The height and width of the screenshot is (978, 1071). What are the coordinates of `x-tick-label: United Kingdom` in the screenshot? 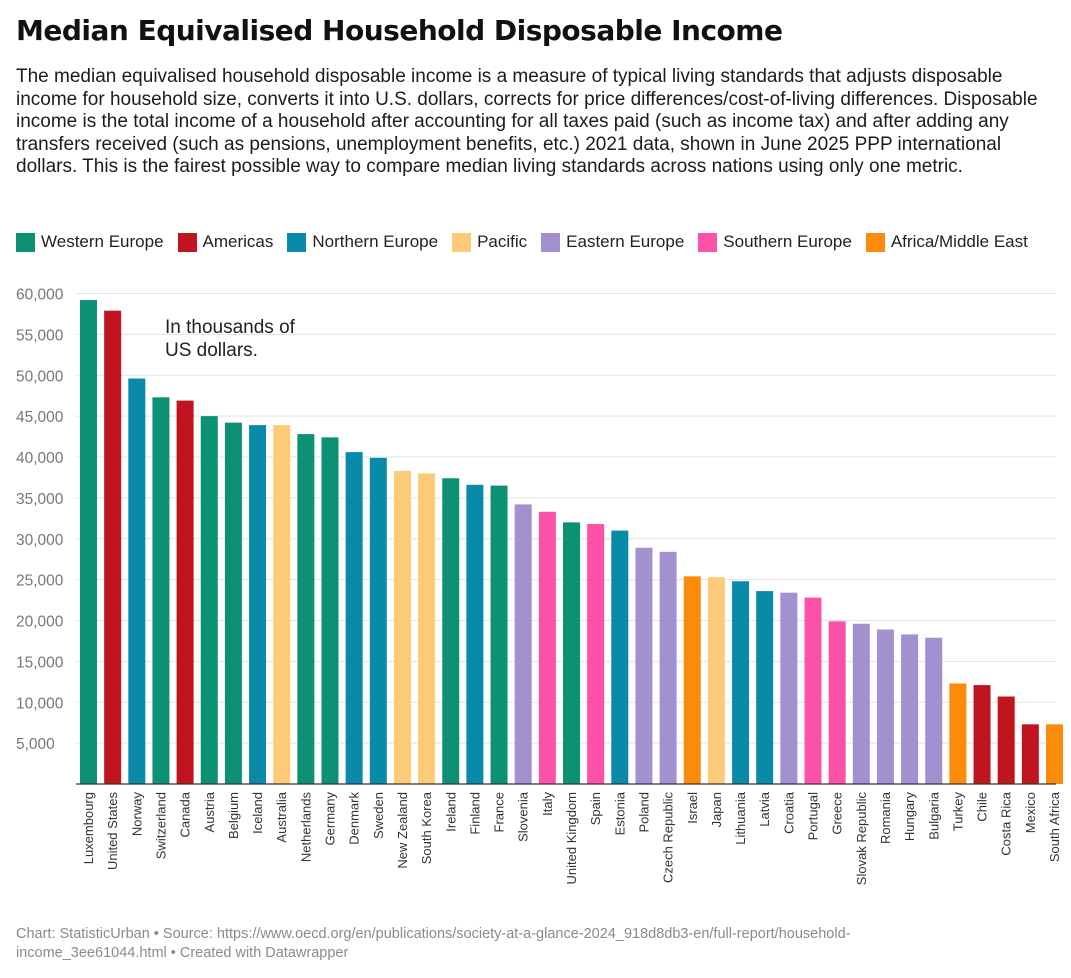 It's located at (571, 838).